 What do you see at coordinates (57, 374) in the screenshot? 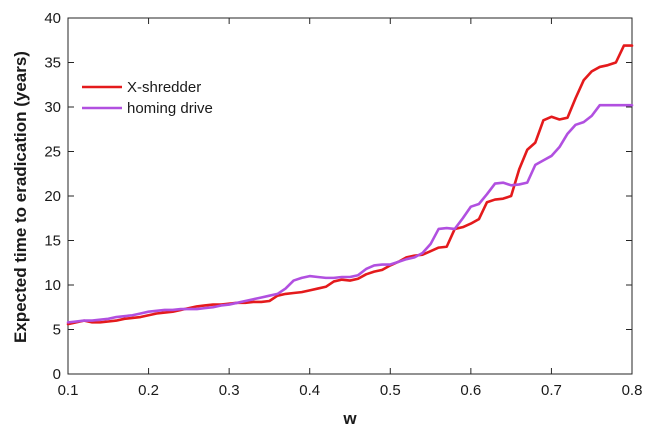
I see `y-tick-label: 0` at bounding box center [57, 374].